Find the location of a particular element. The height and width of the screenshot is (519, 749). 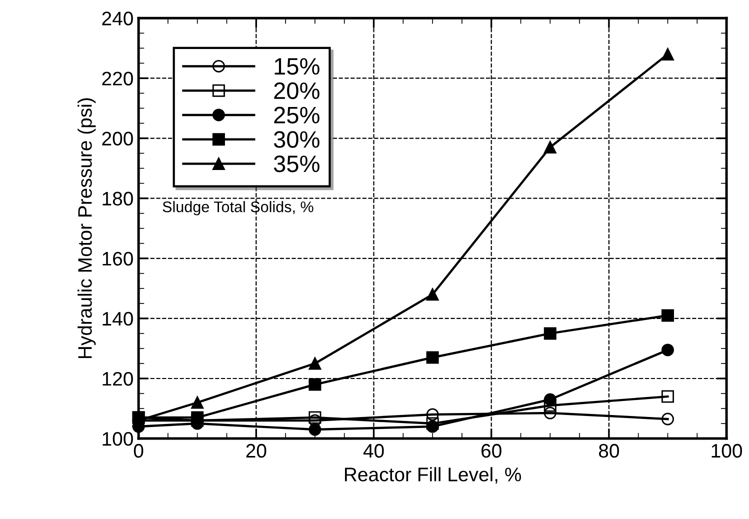

y-tick-label: 100 is located at coordinates (117, 439).